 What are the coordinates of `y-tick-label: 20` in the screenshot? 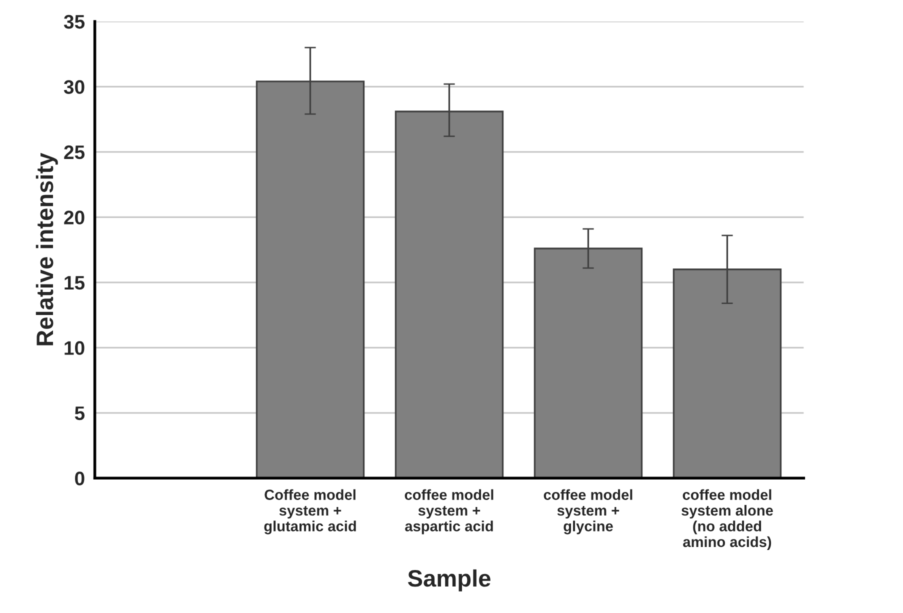 It's located at (74, 217).